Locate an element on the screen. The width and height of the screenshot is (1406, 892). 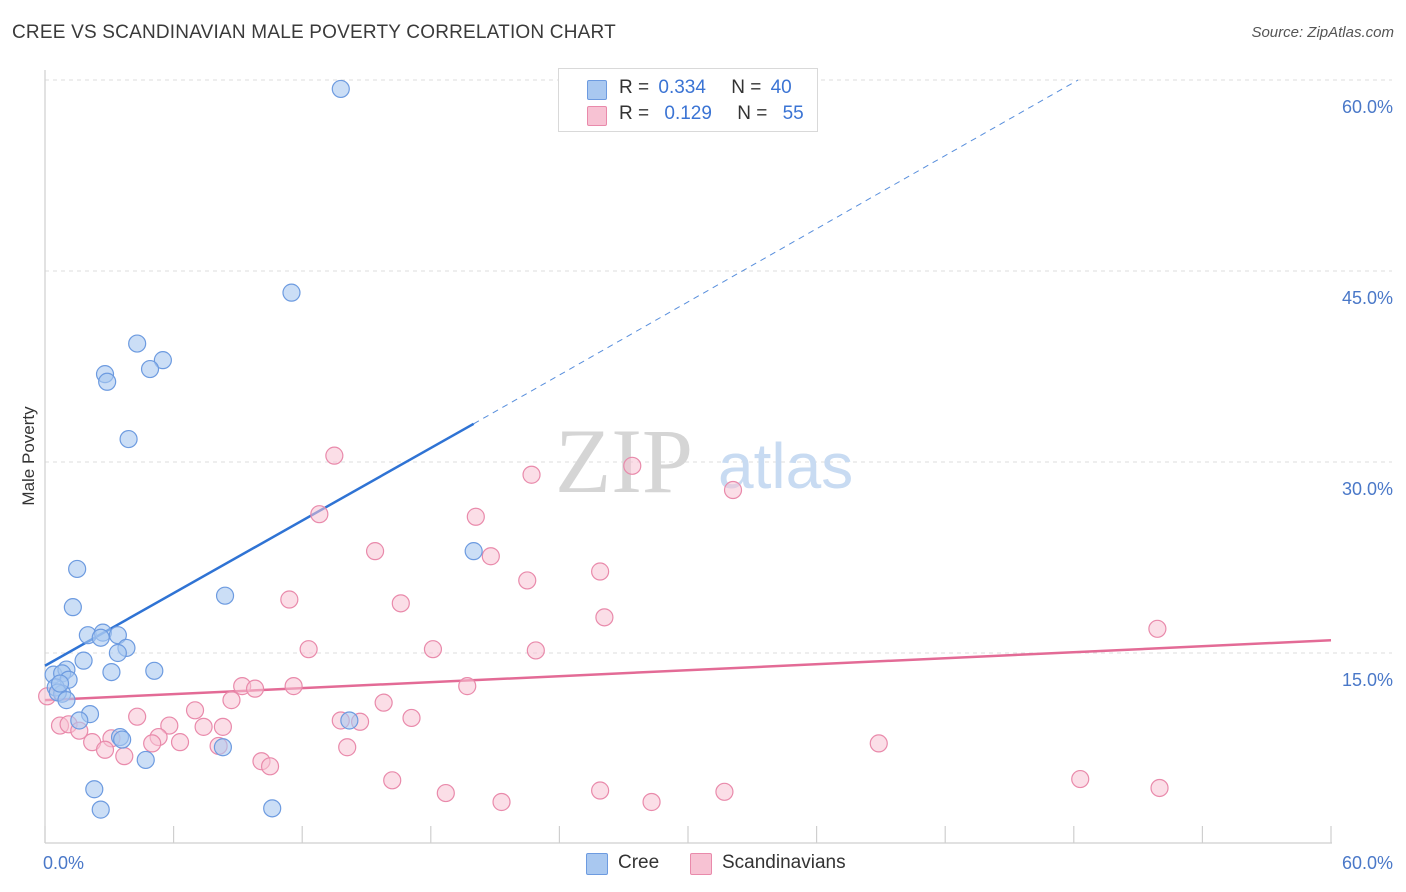
y-tick-label: 45.0% is located at coordinates (1367, 298).